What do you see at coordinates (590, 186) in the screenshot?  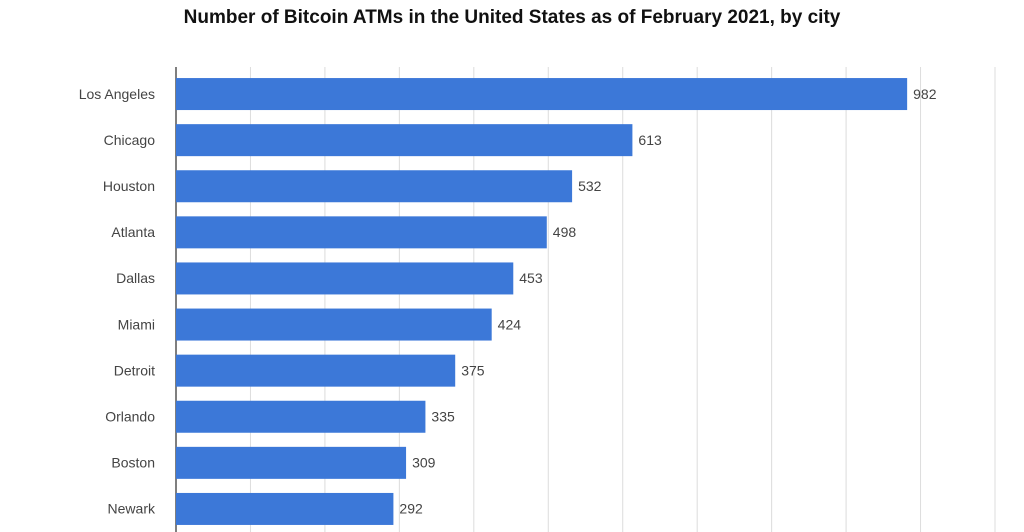 I see `value-label: 532` at bounding box center [590, 186].